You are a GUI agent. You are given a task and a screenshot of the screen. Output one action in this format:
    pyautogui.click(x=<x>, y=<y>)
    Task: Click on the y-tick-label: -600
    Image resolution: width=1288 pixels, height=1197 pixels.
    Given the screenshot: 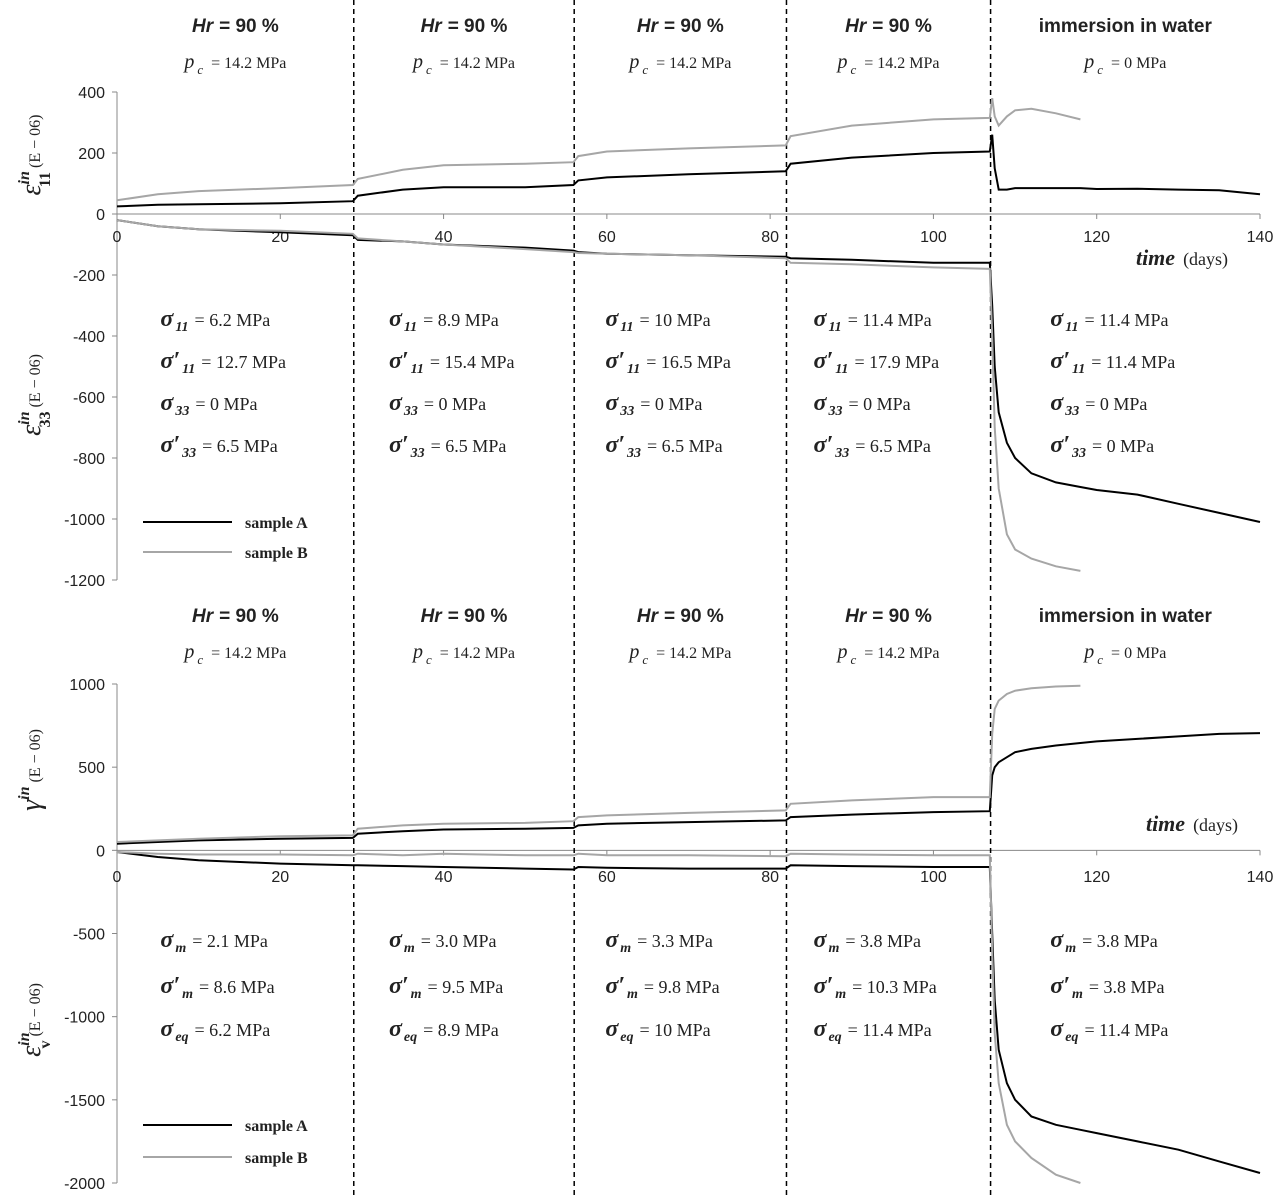 What is the action you would take?
    pyautogui.click(x=89, y=398)
    